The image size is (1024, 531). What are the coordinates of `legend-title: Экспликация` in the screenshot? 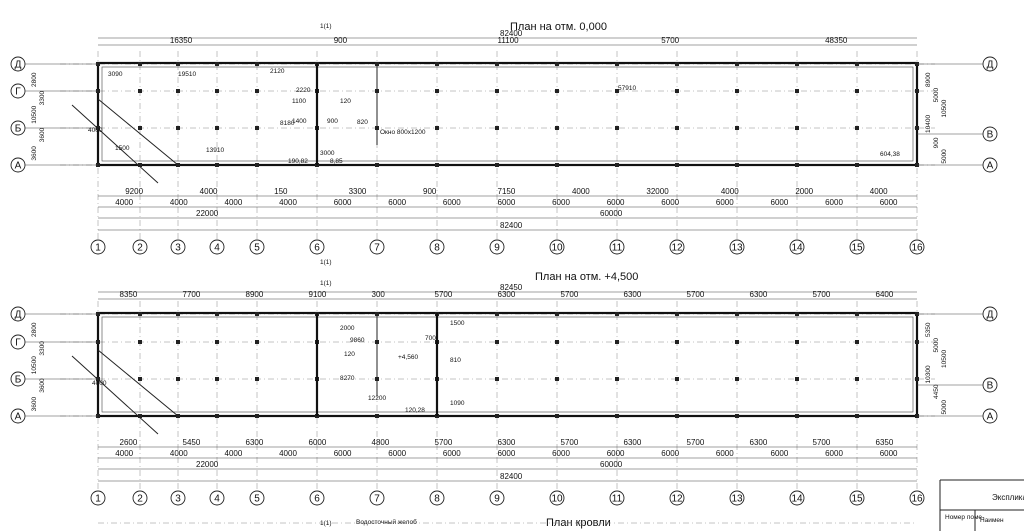 It's located at (1008, 497).